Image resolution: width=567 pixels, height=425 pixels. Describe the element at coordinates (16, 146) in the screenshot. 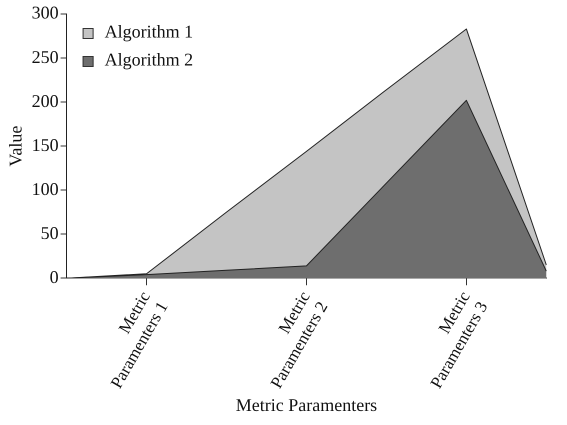

I see `y-axis-title: Value` at that location.